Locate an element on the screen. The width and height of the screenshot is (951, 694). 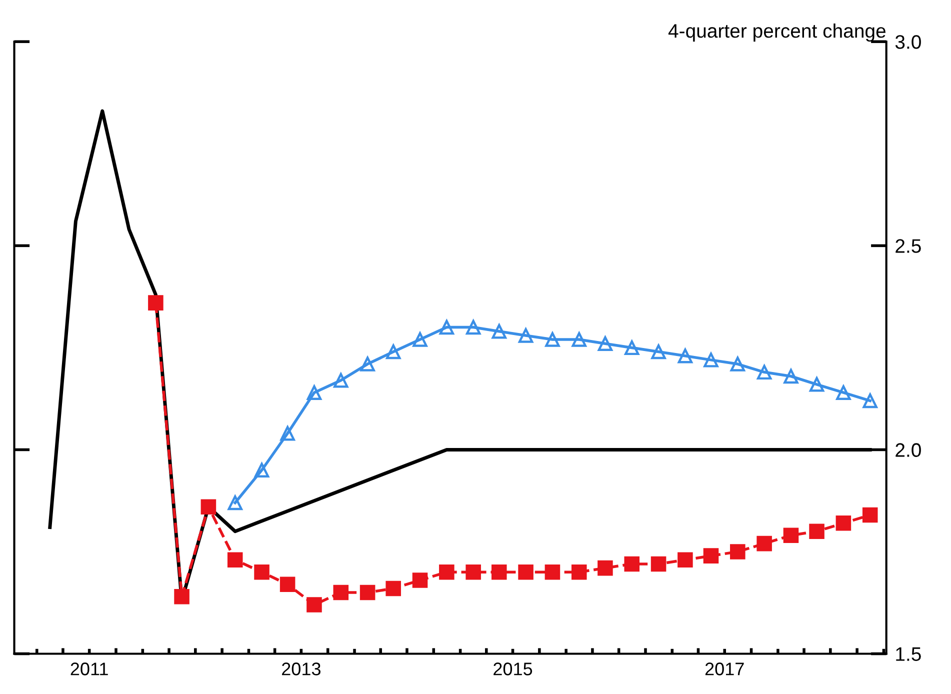
x-tick-label: 2011 is located at coordinates (89, 669).